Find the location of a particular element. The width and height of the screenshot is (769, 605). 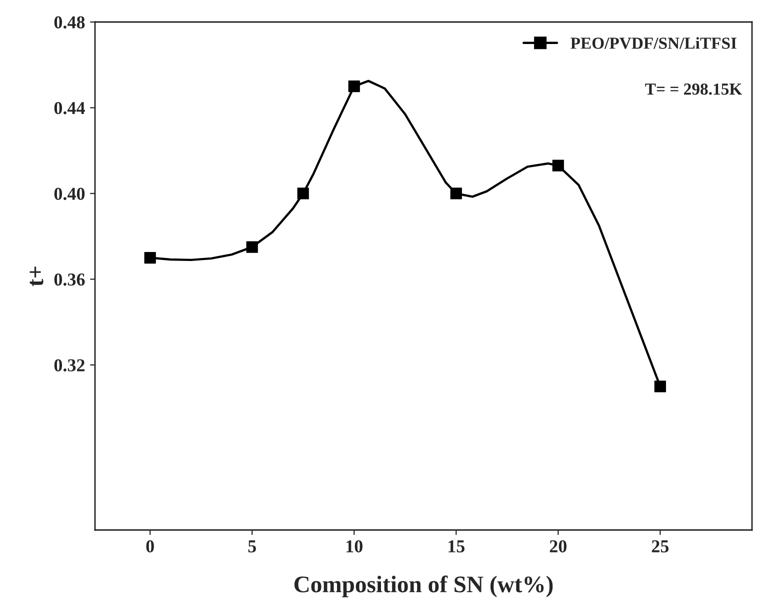

y-tick-label: 0.48 is located at coordinates (69, 22).